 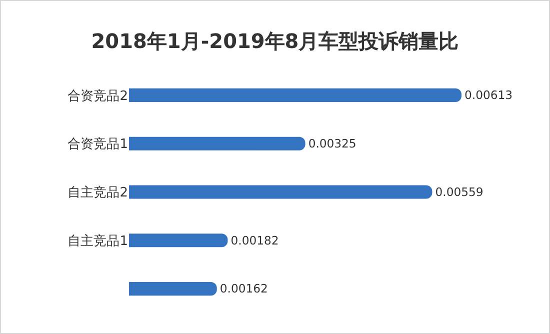 What do you see at coordinates (98, 96) in the screenshot?
I see `y-tick-label: 合资竞品2` at bounding box center [98, 96].